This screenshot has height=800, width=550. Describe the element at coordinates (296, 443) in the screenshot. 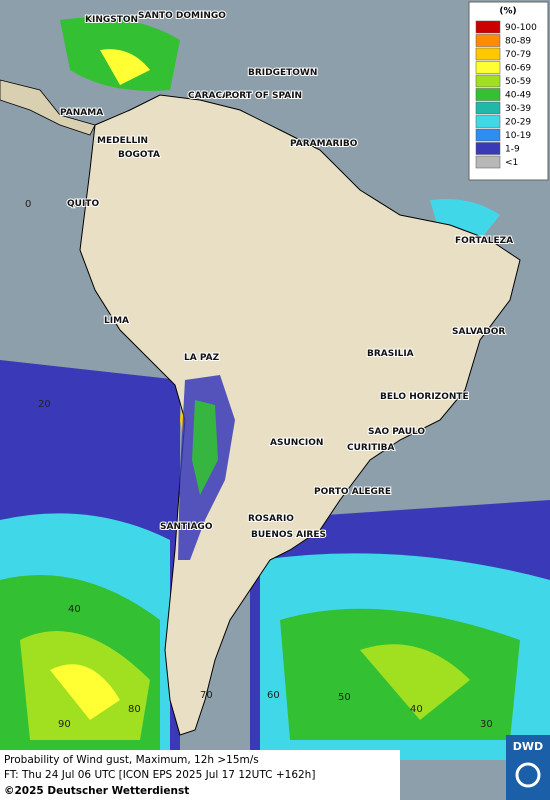

I see `city-label: ASUNCION` at that location.